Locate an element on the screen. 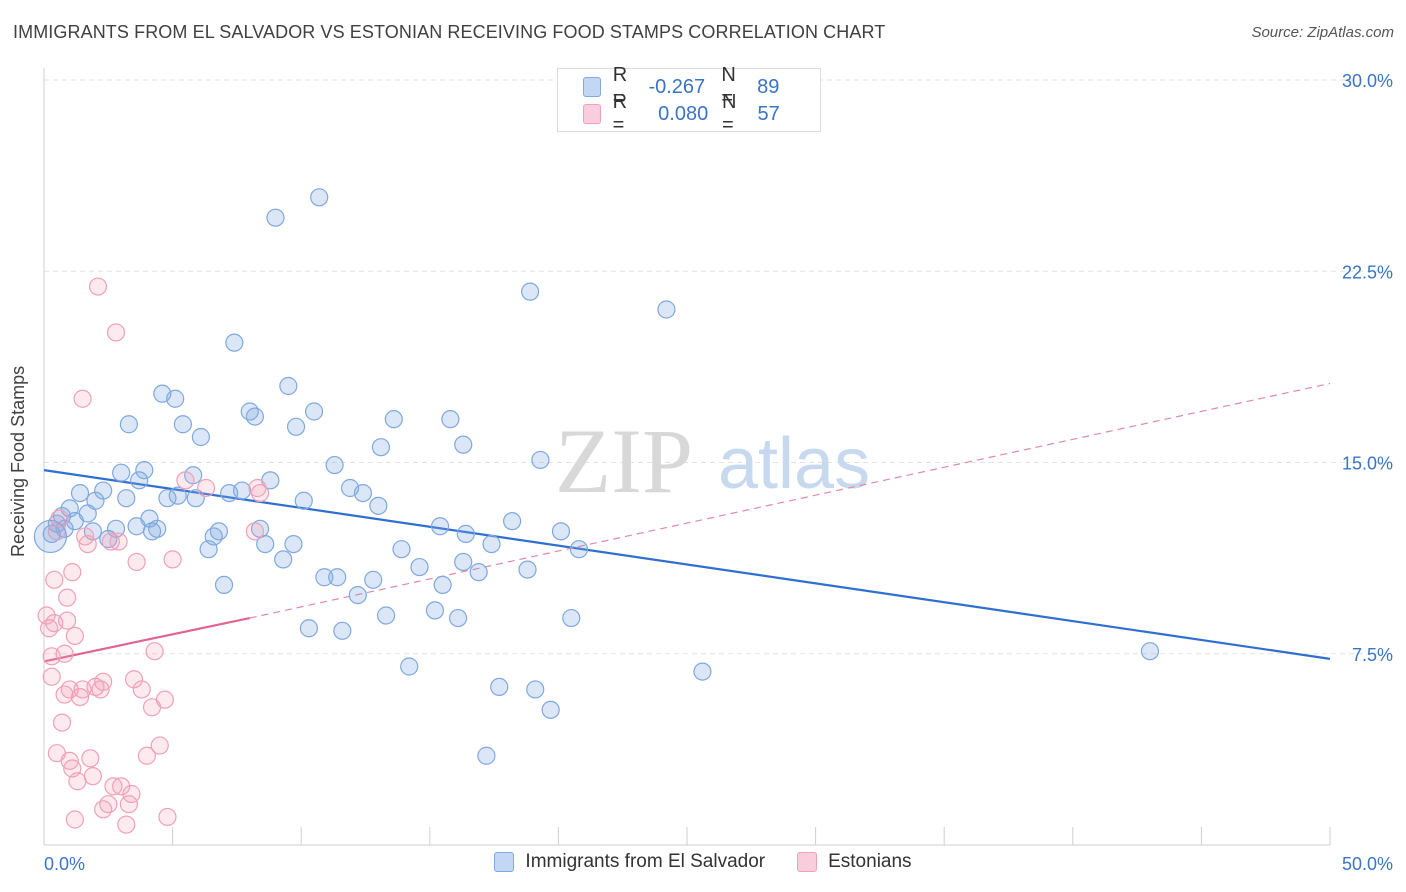 The height and width of the screenshot is (892, 1406). legend-swatch-blue is located at coordinates (592, 87).